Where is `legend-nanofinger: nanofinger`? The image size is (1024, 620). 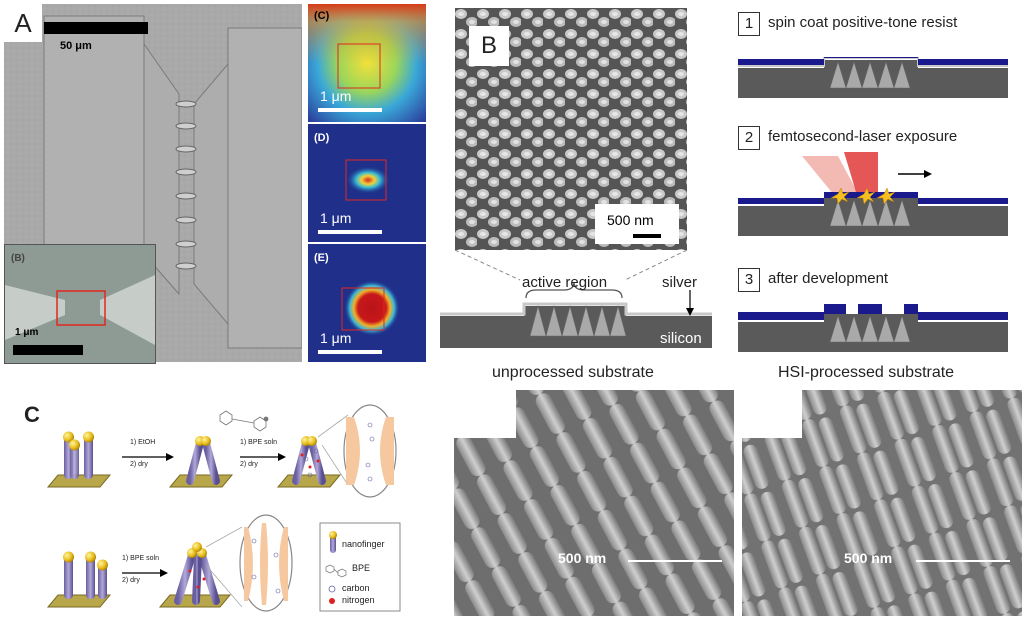
legend-nanofinger: nanofinger is located at coordinates (363, 544).